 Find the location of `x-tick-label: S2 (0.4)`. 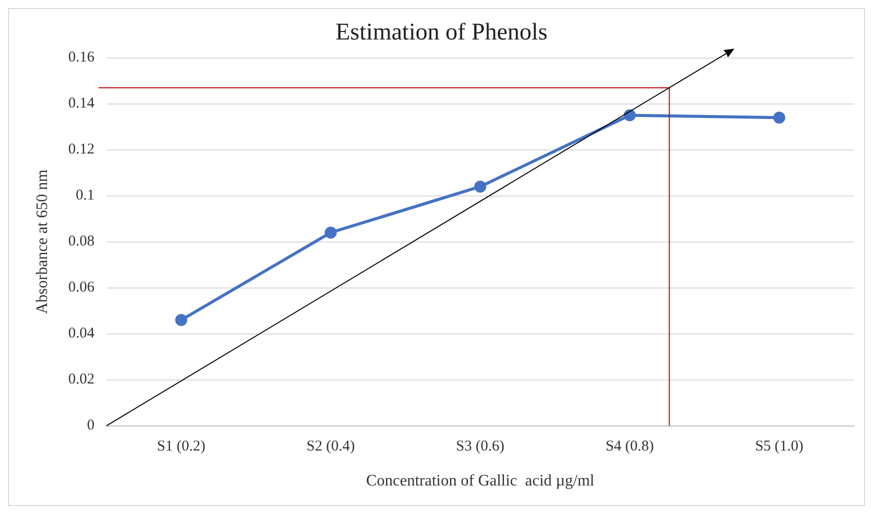

x-tick-label: S2 (0.4) is located at coordinates (330, 446).